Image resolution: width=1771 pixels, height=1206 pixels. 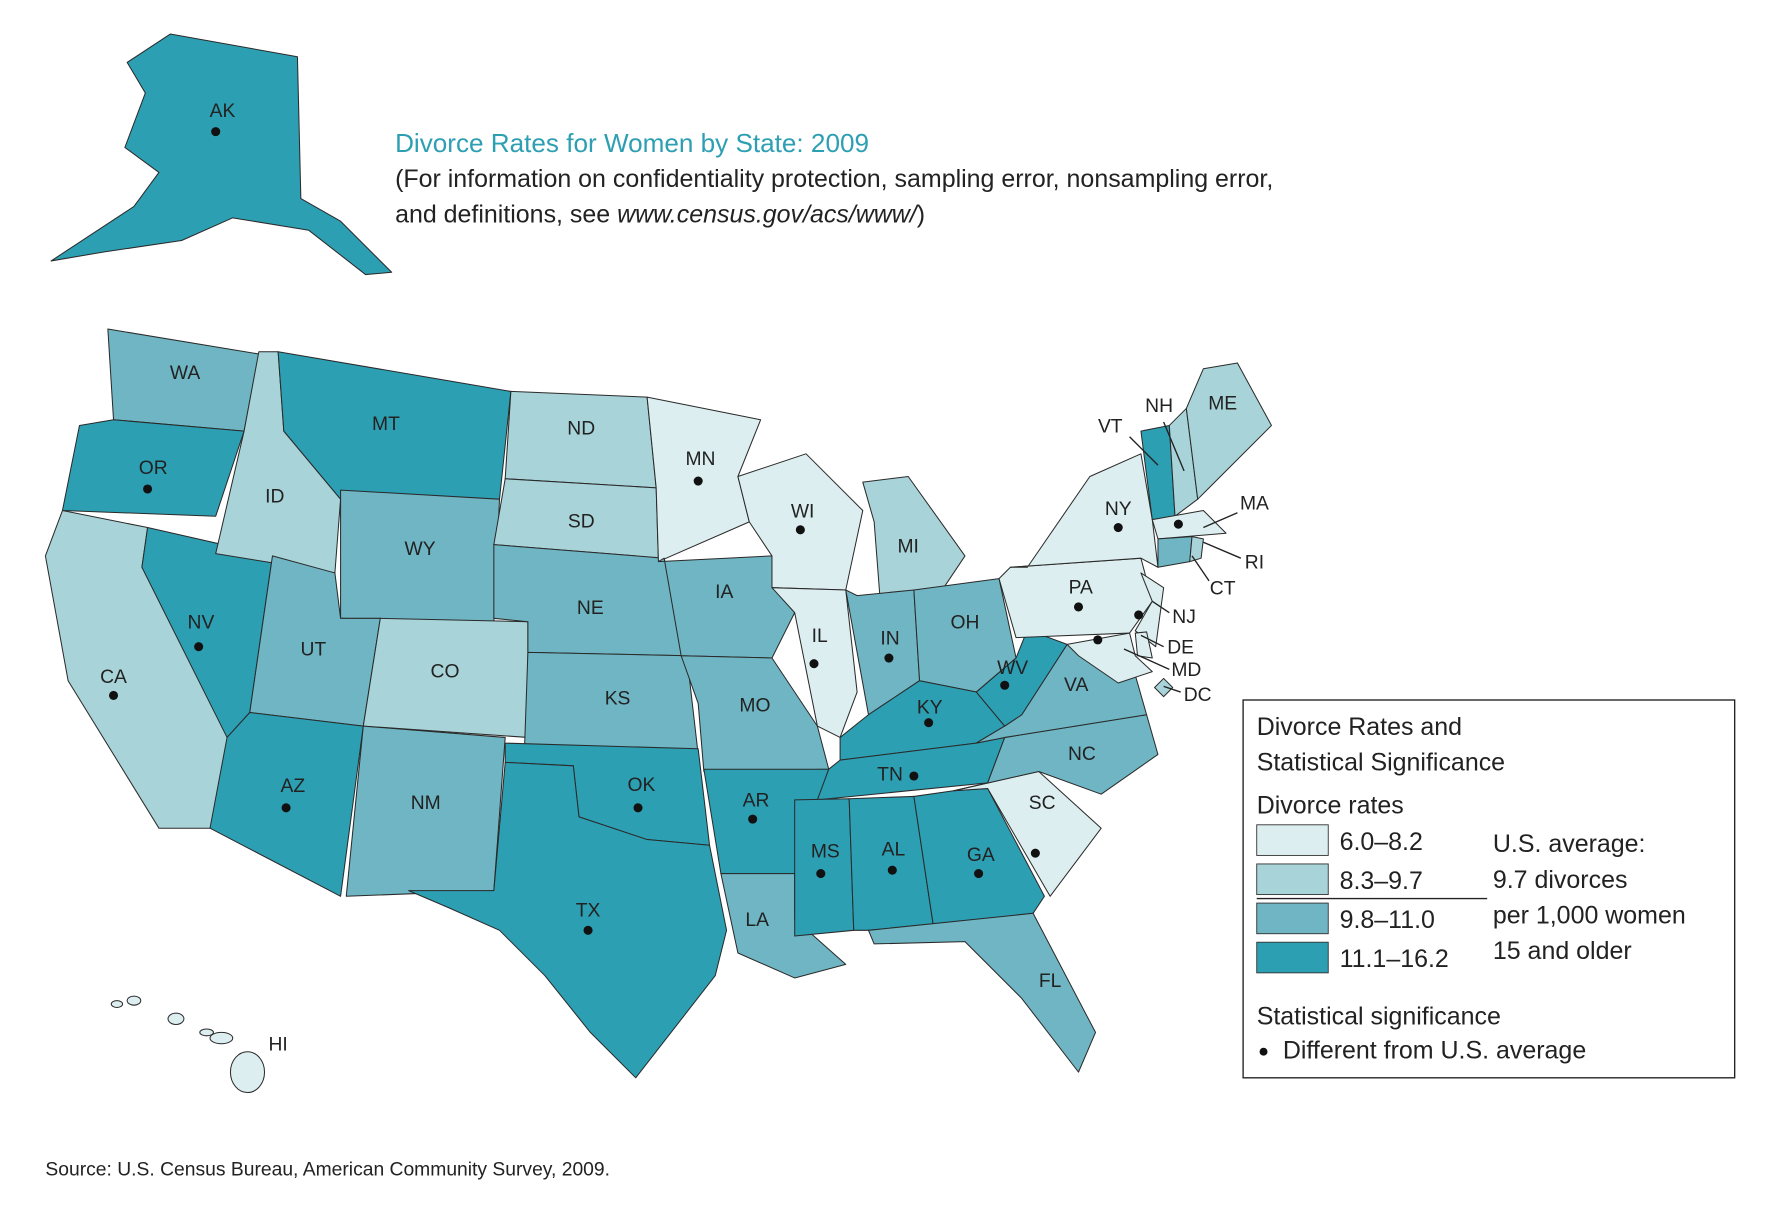 I want to click on legend-heading: Divorce rates, so click(x=1330, y=805).